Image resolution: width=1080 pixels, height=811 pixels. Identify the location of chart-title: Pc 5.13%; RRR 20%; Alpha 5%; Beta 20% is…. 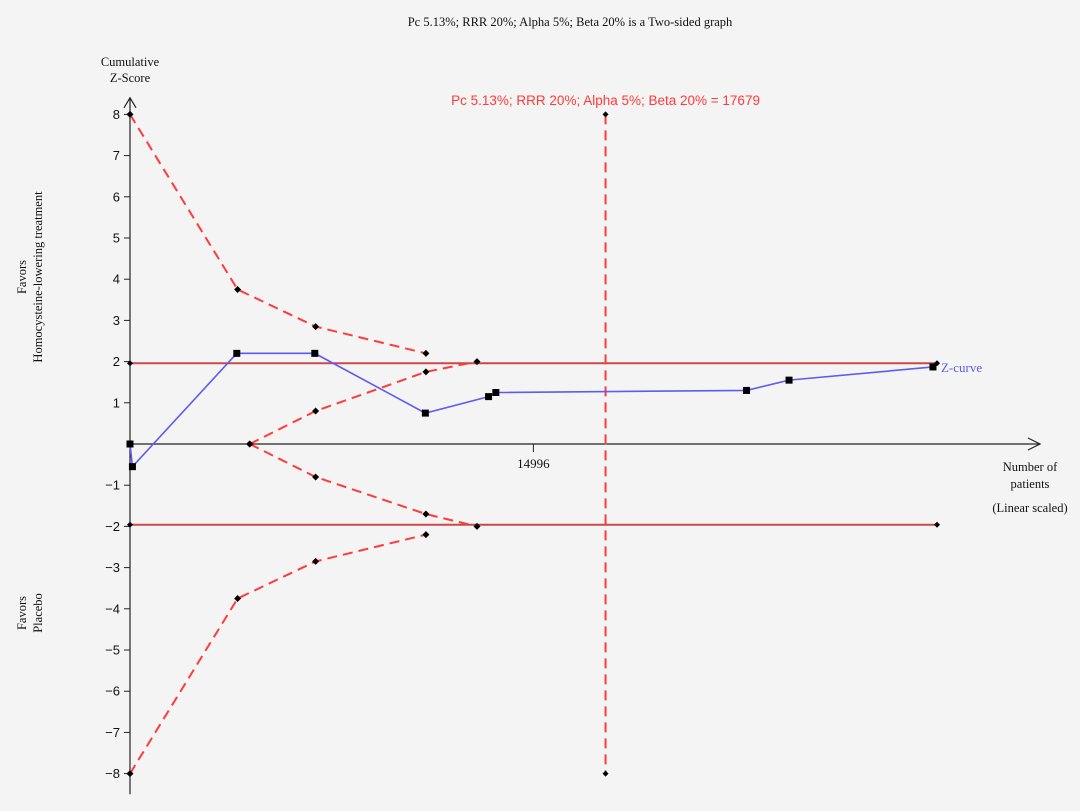
(570, 22).